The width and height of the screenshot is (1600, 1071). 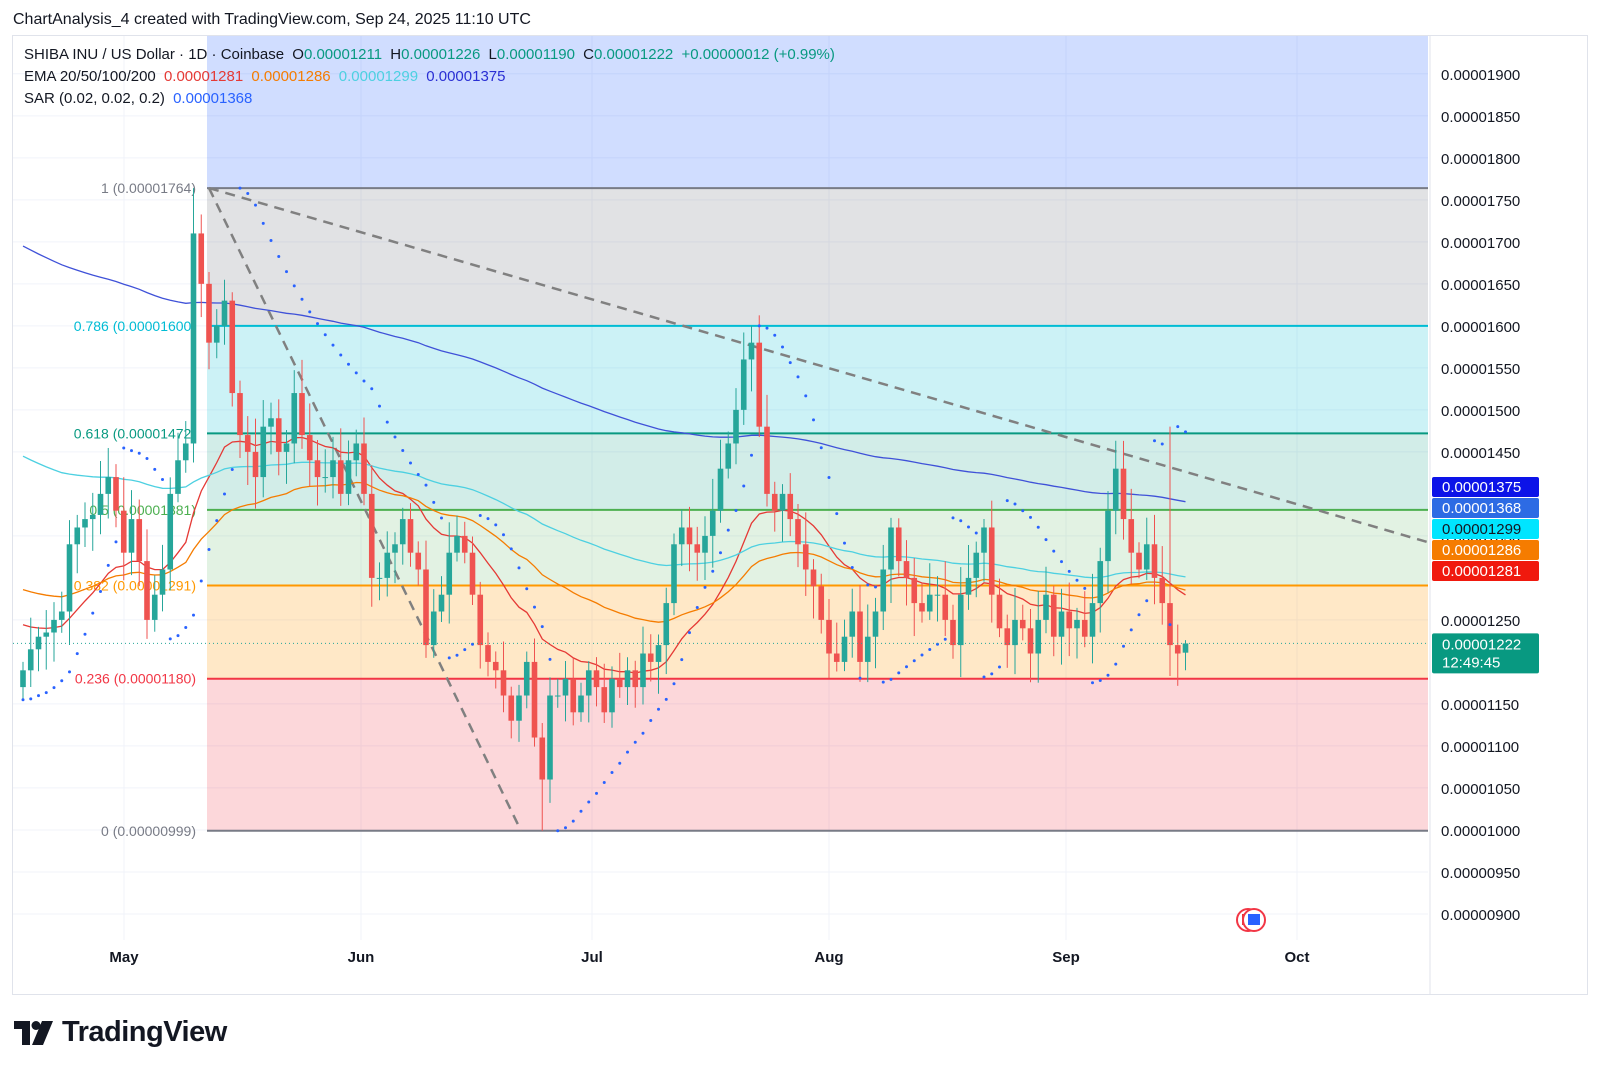 I want to click on x-tick-label: Sep, so click(x=1066, y=957).